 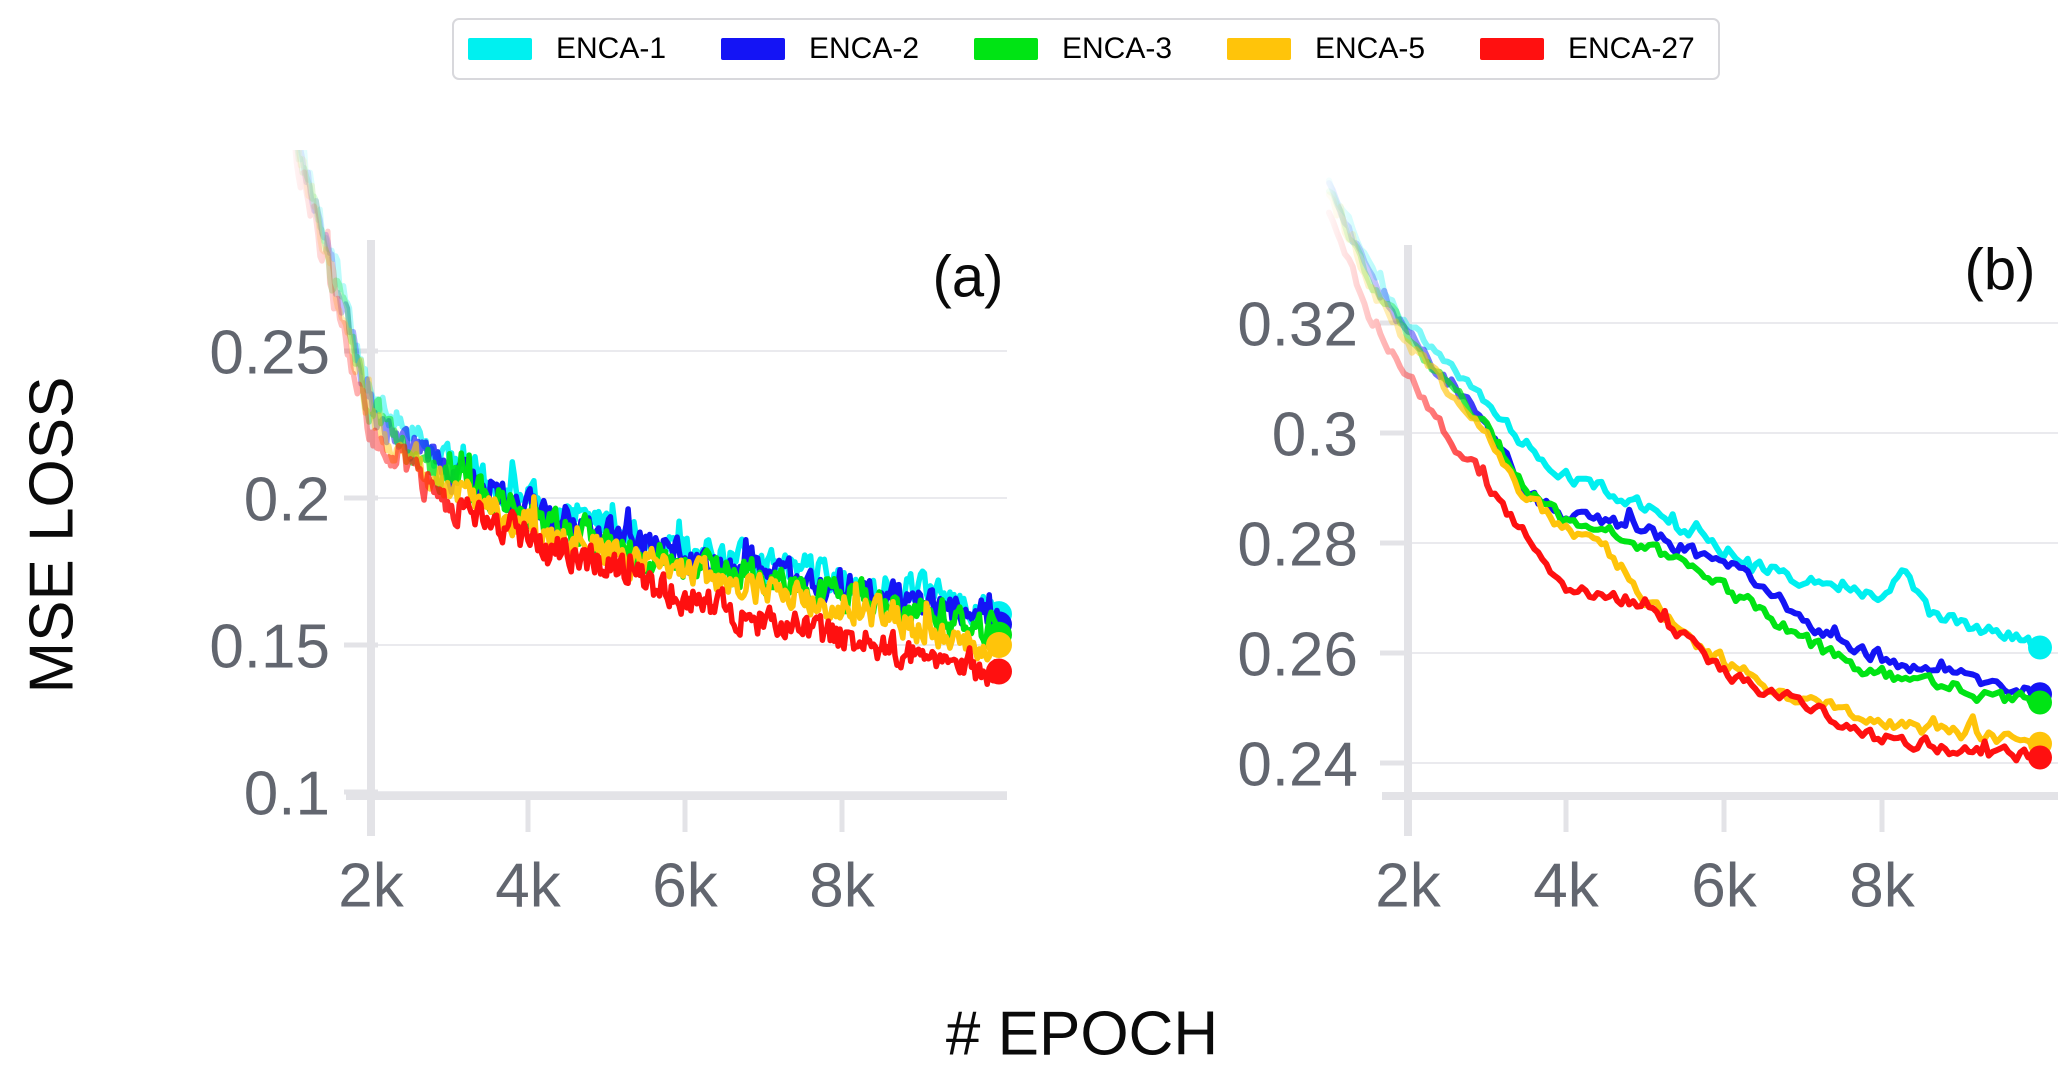 What do you see at coordinates (1315, 434) in the screenshot?
I see `y-tick-label: 0.3` at bounding box center [1315, 434].